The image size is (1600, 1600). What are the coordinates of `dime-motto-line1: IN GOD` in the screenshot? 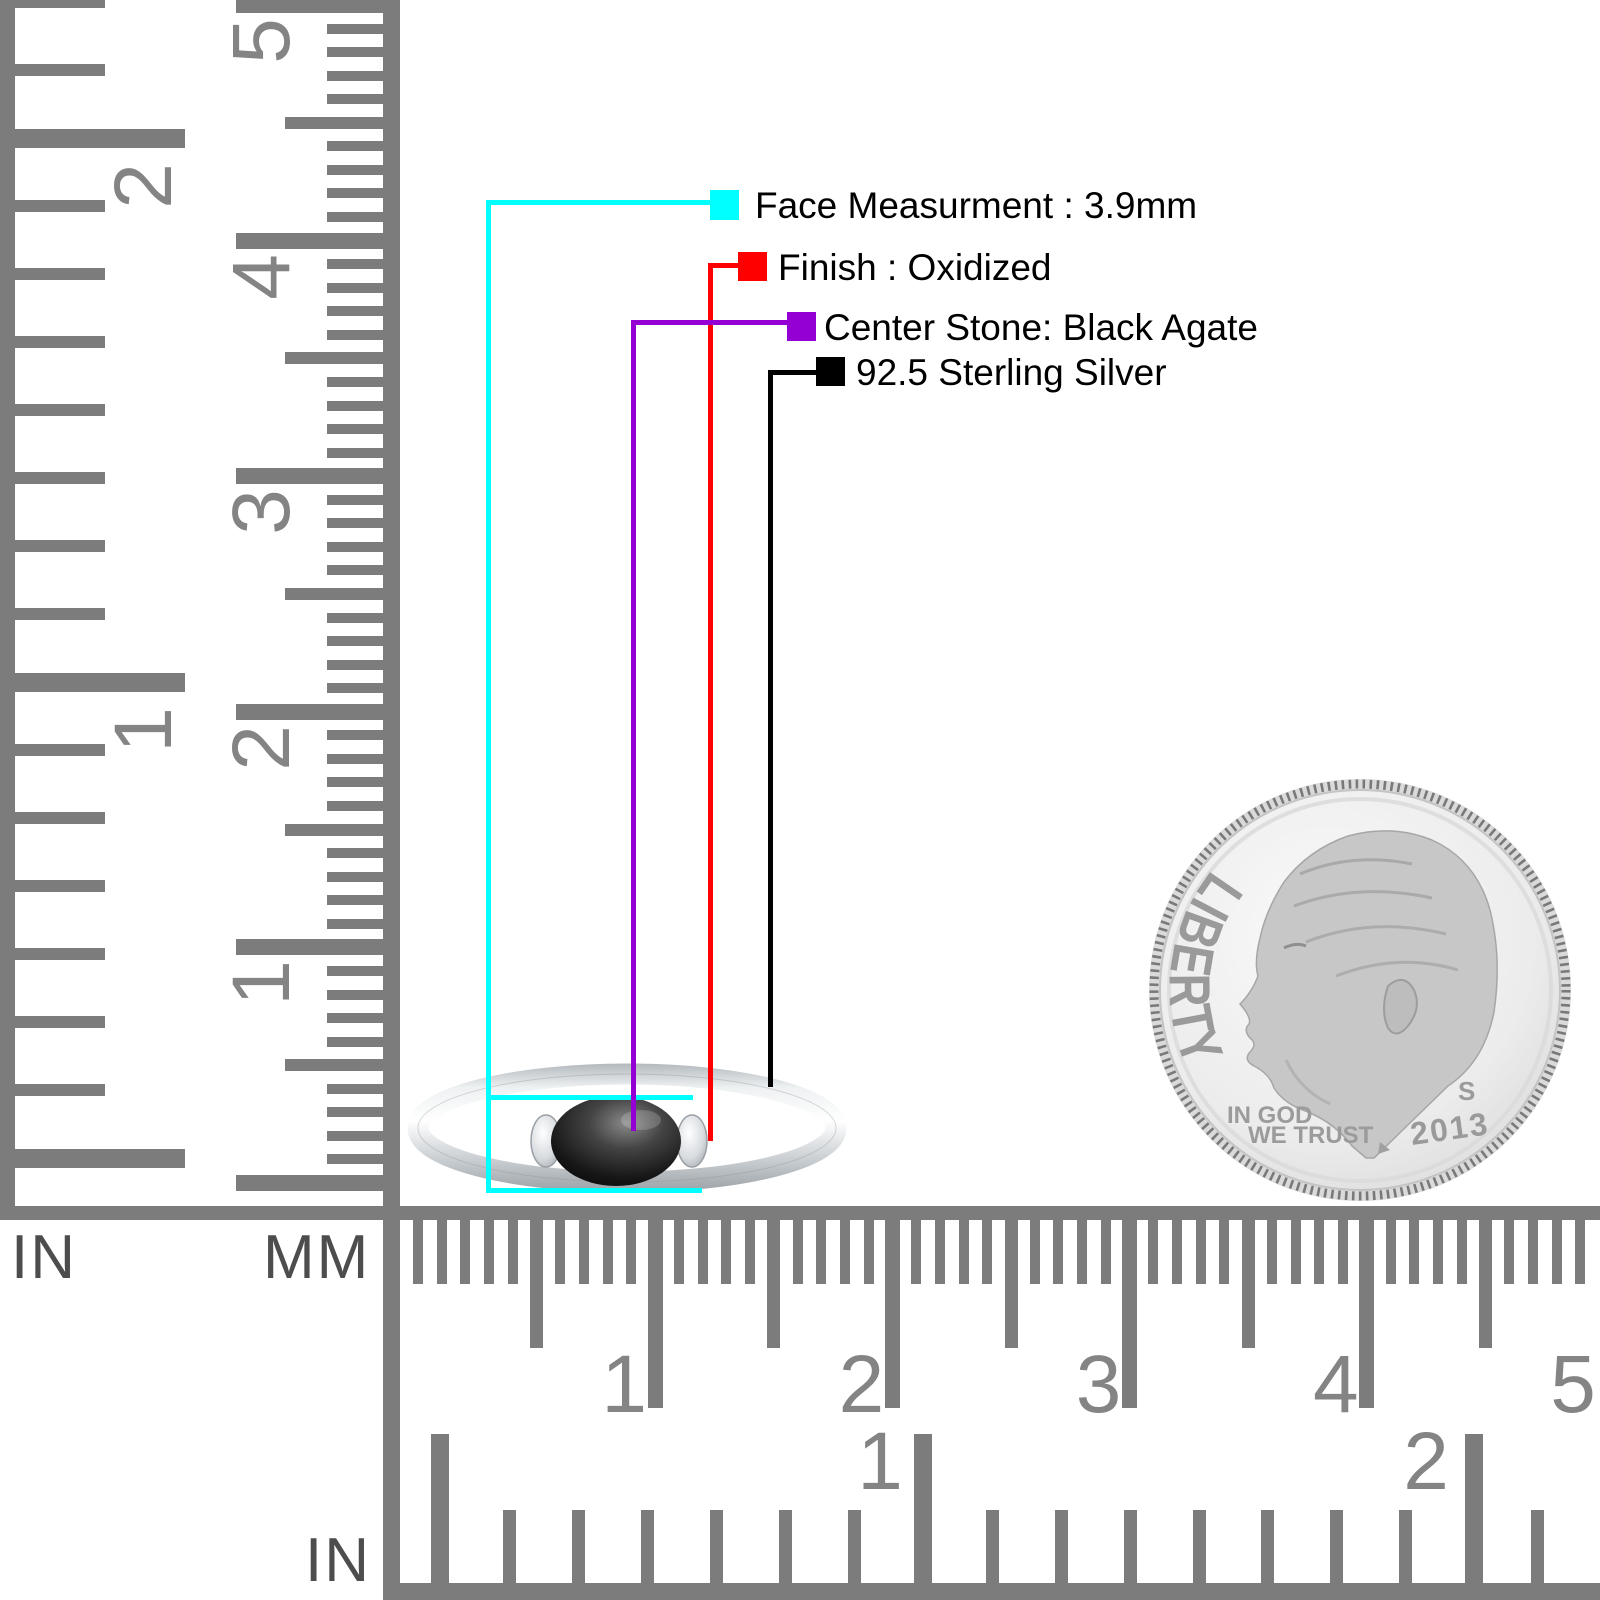 It's located at (1269, 1115).